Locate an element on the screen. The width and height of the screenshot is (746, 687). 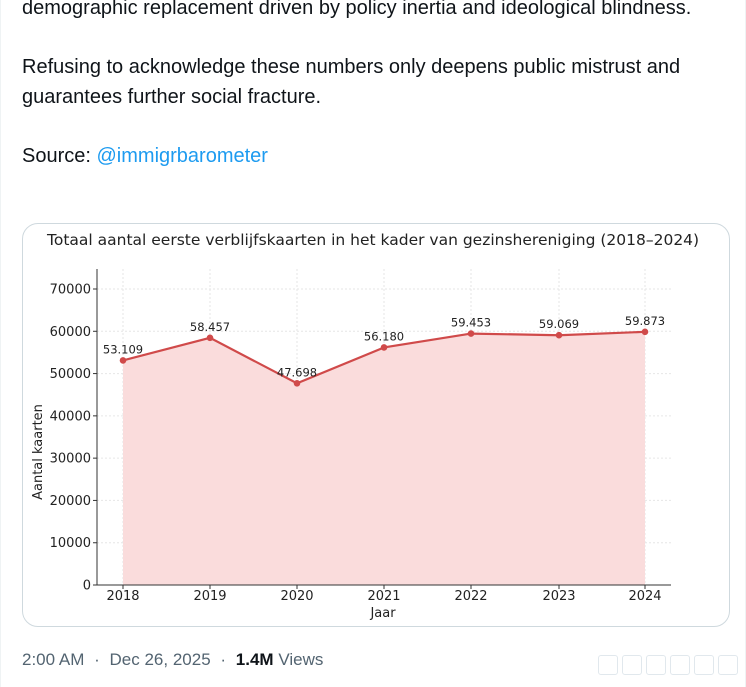
views-count: 1.4M is located at coordinates (254, 659).